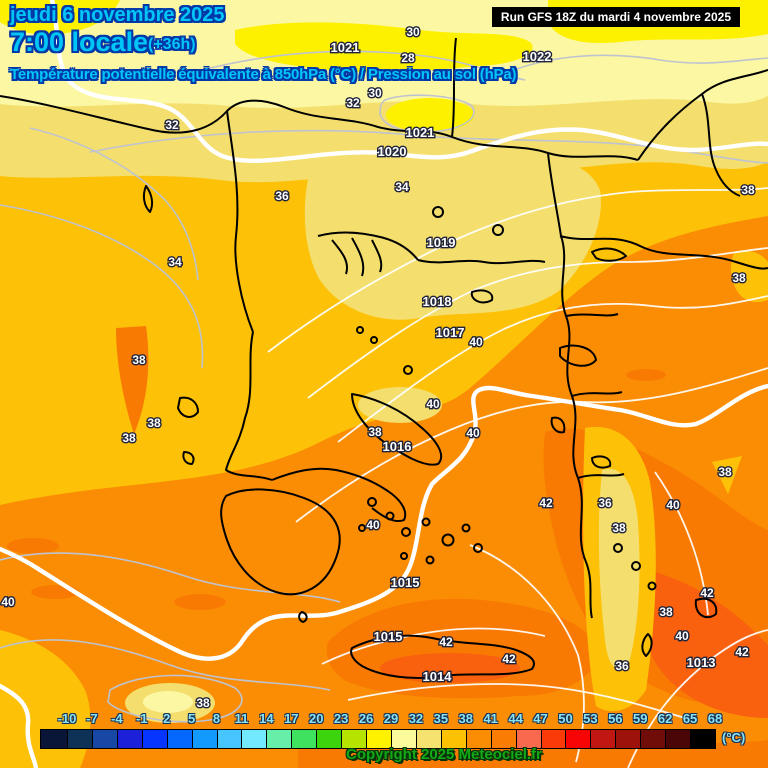  Describe the element at coordinates (172, 44) in the screenshot. I see `forecast-offset-label: (+36h)` at that location.